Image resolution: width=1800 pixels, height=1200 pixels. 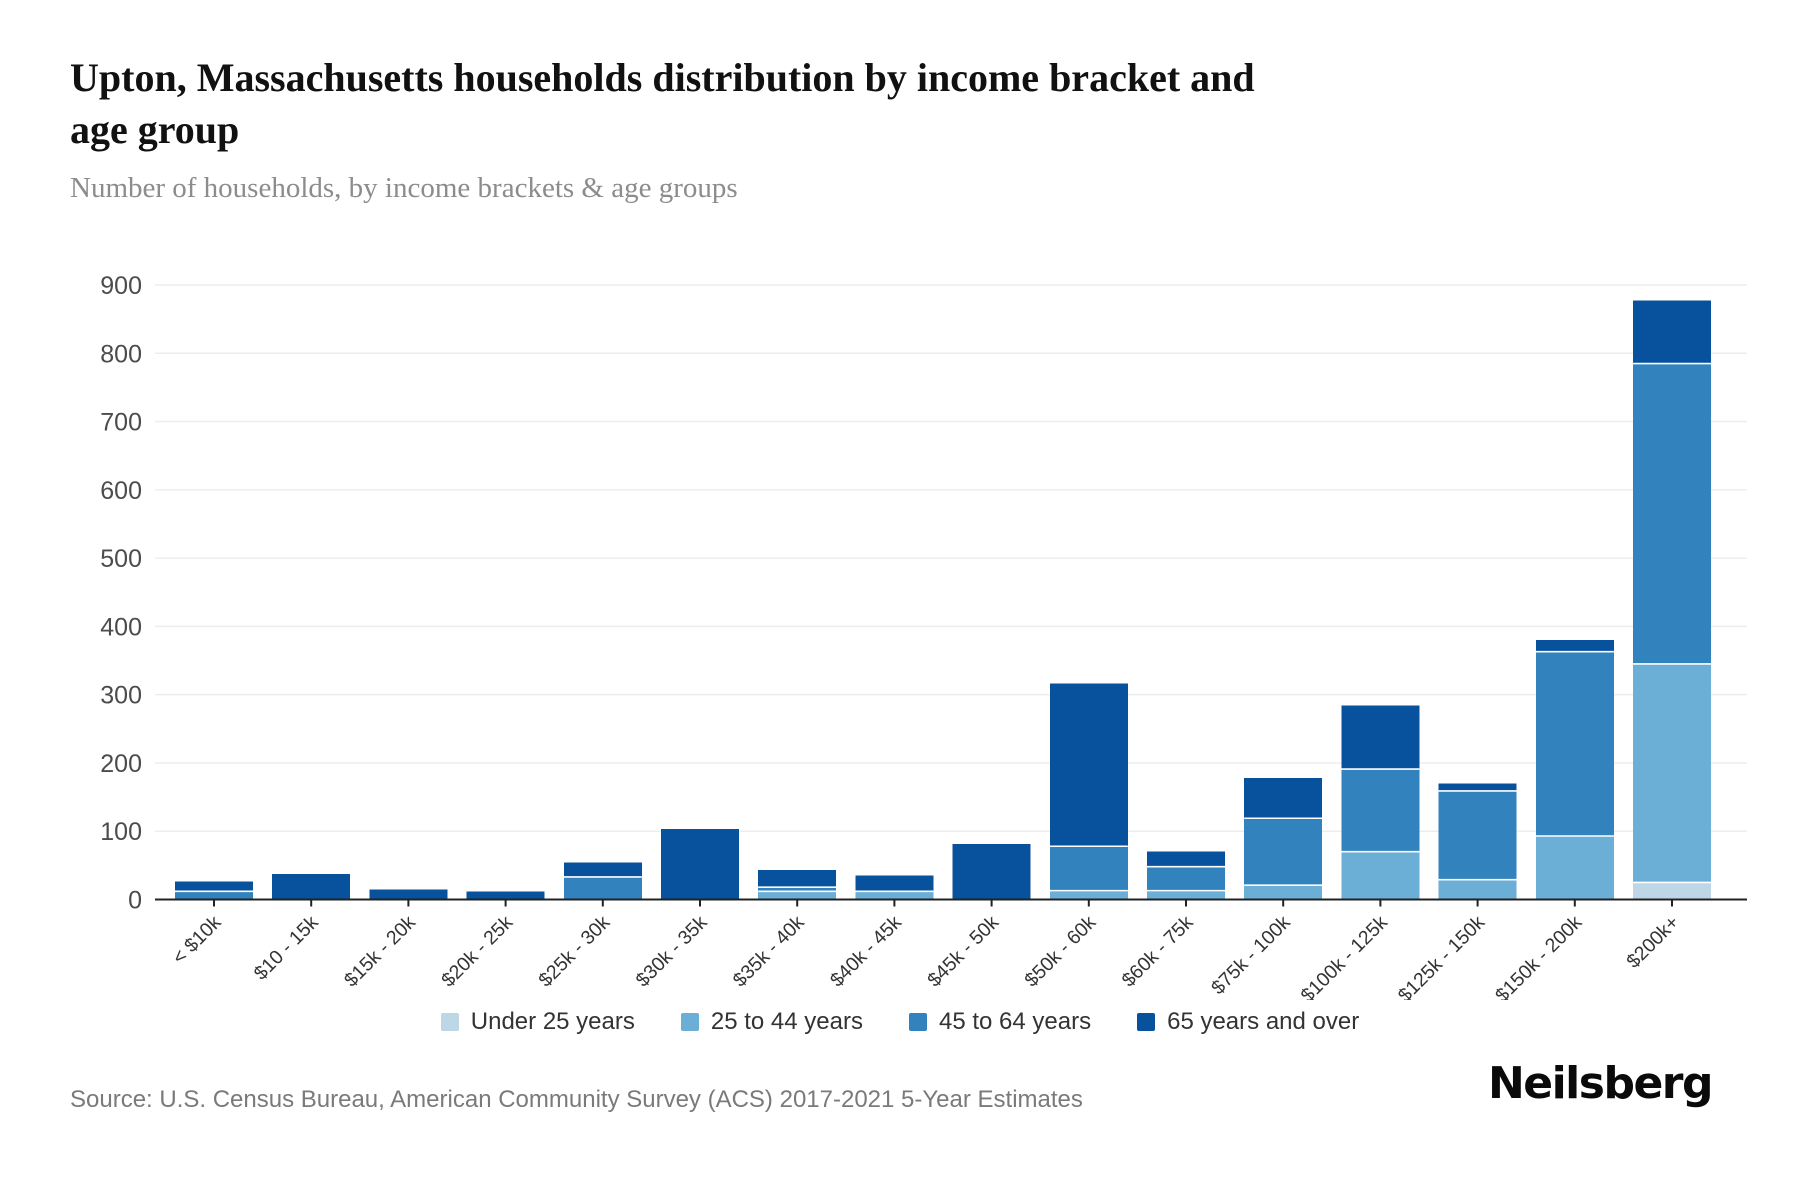 What do you see at coordinates (1538, 955) in the screenshot?
I see `x-axis-tick-label: $150k - 200k` at bounding box center [1538, 955].